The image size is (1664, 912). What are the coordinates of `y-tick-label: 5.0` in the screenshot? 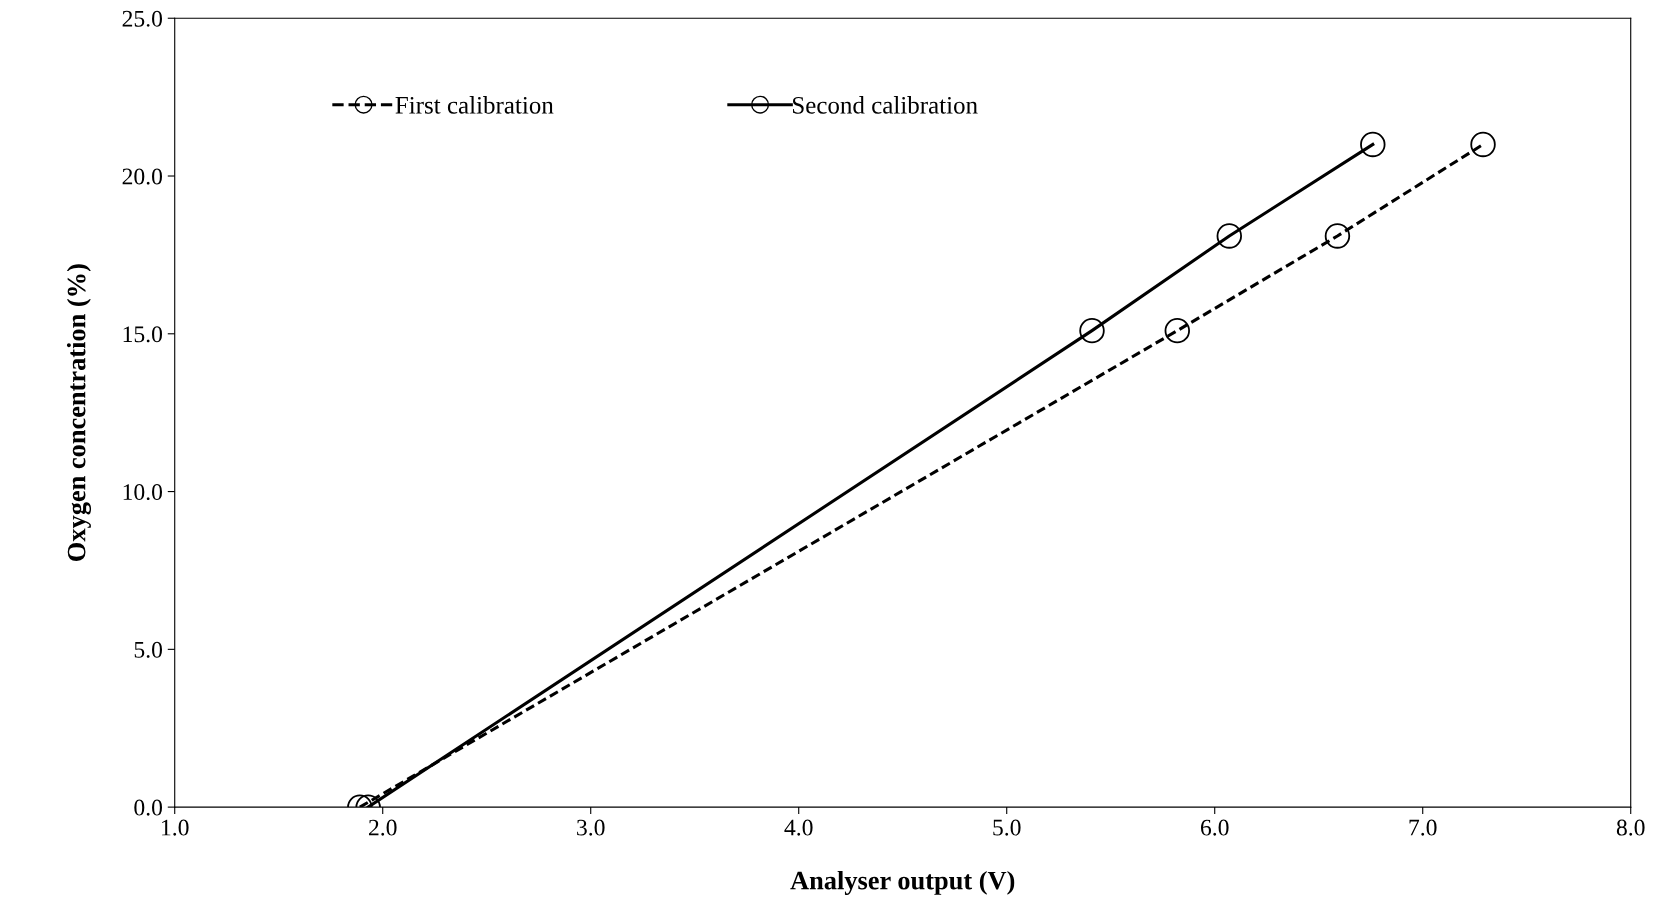 It's located at (148, 649).